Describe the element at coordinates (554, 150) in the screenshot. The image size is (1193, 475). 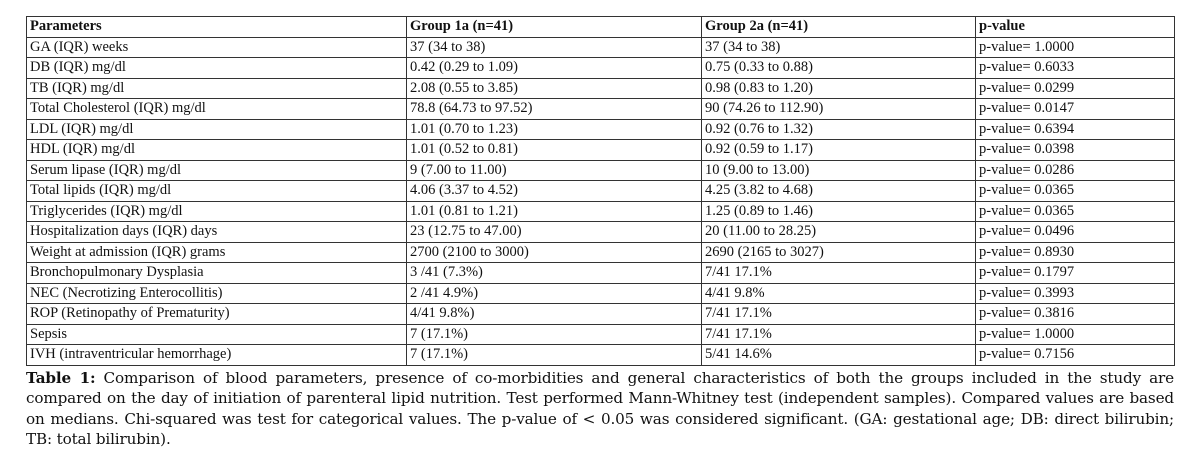
I see `cell-group-1a: 1.01 (0.52 to 0.81)` at that location.